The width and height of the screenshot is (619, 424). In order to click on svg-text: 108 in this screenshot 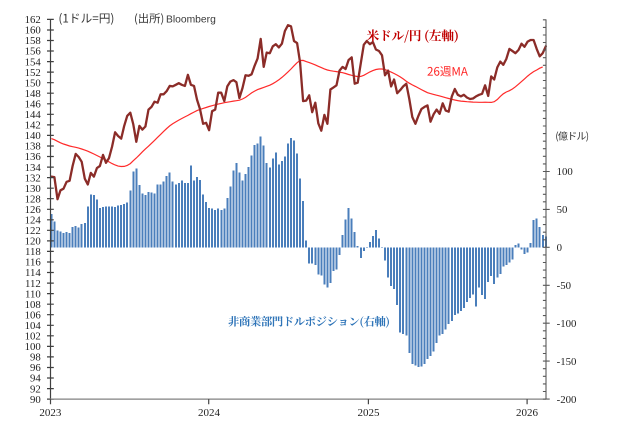, I will do `click(33, 305)`.